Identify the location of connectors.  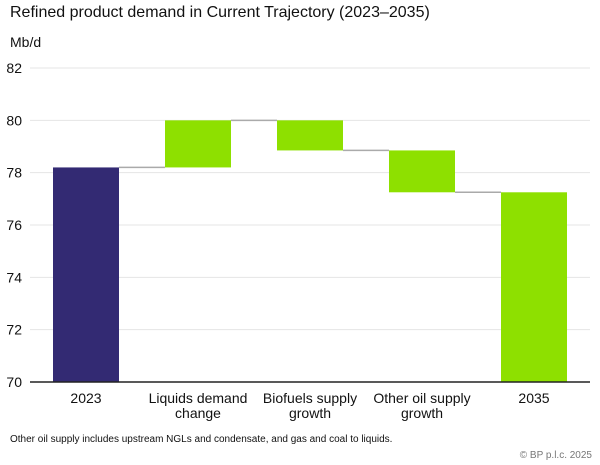
(310, 156).